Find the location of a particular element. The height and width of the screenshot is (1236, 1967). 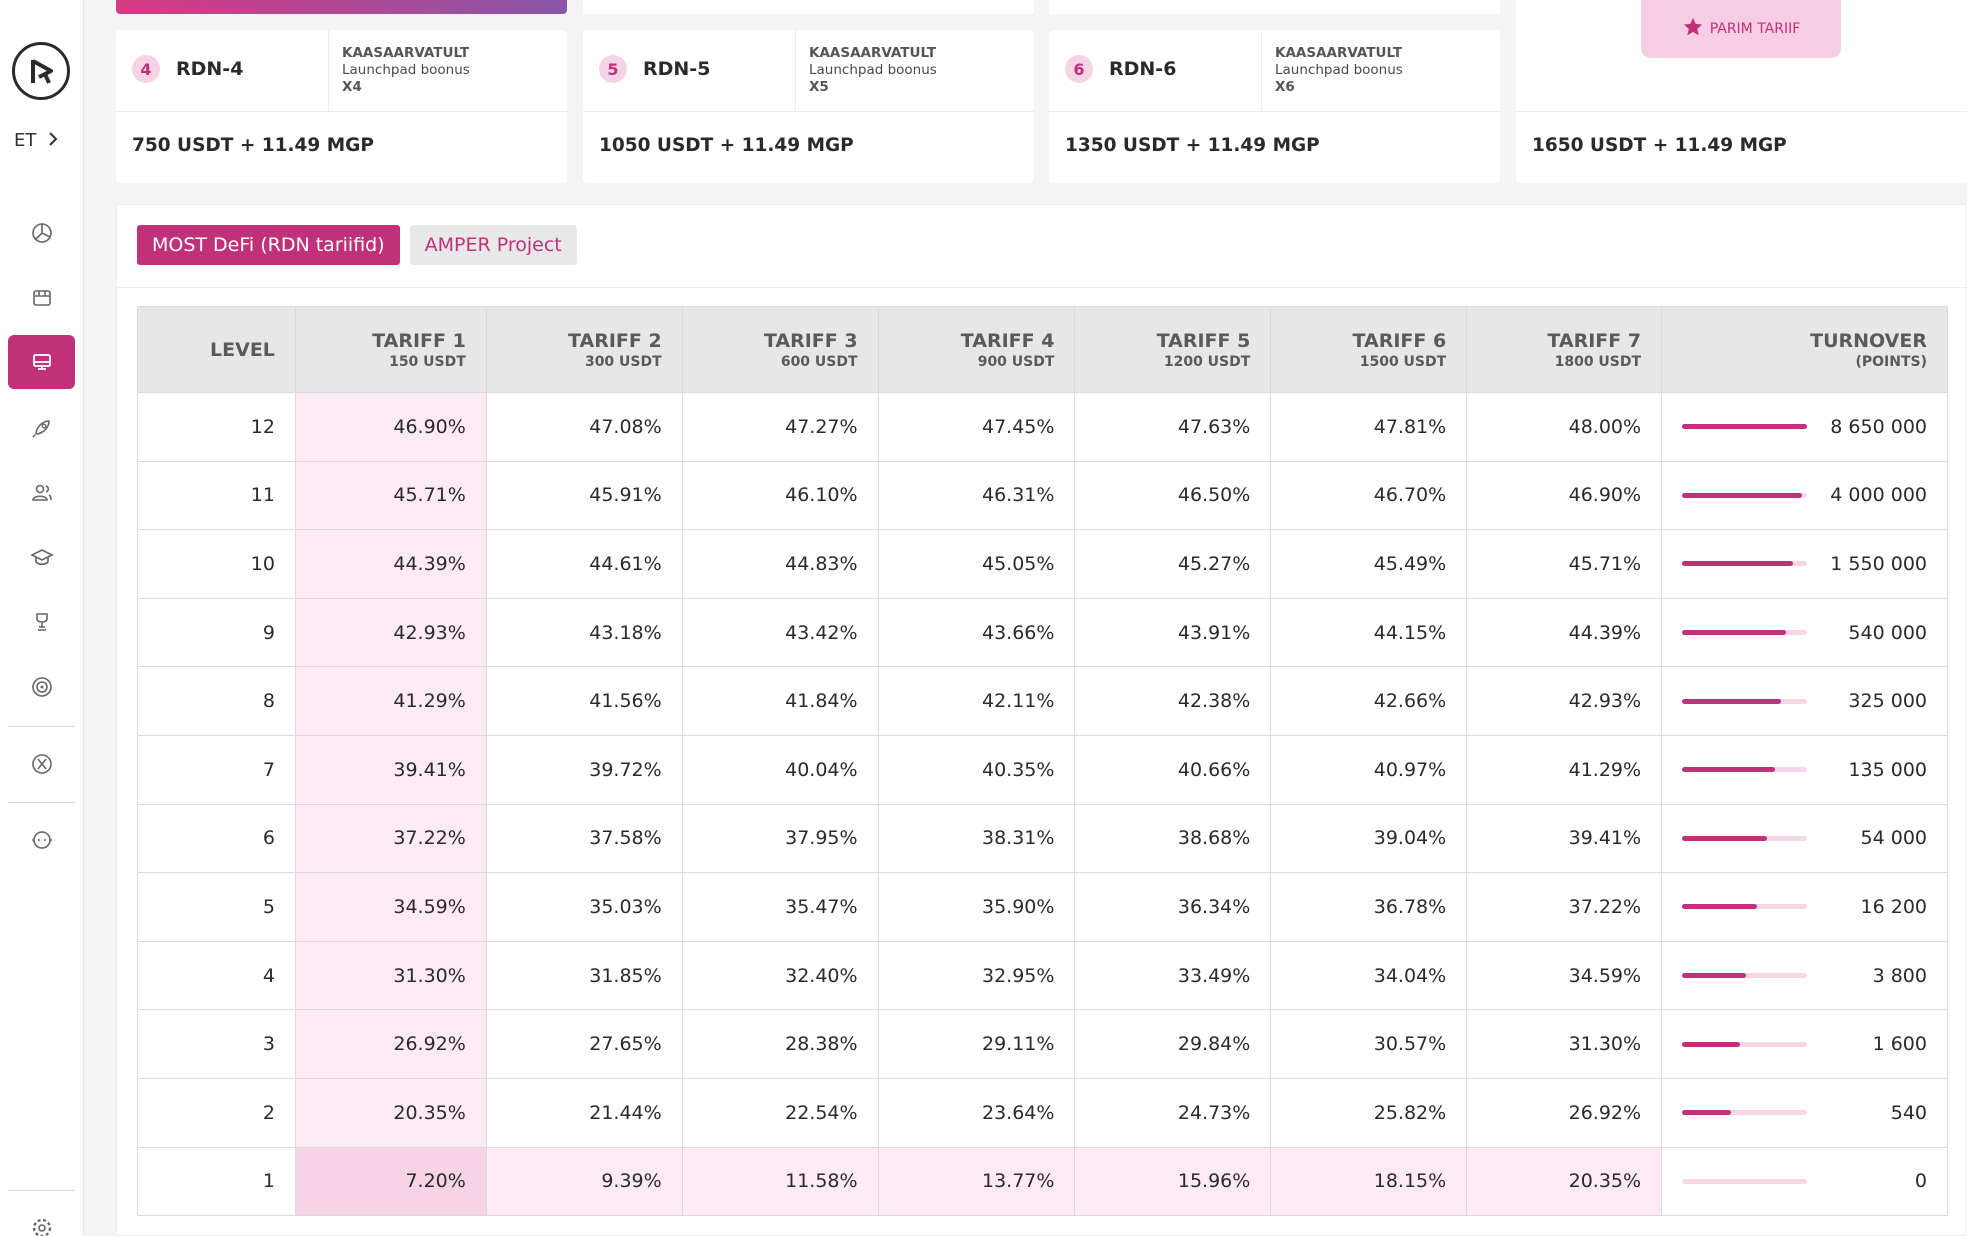

nav-x-social is located at coordinates (41, 764).